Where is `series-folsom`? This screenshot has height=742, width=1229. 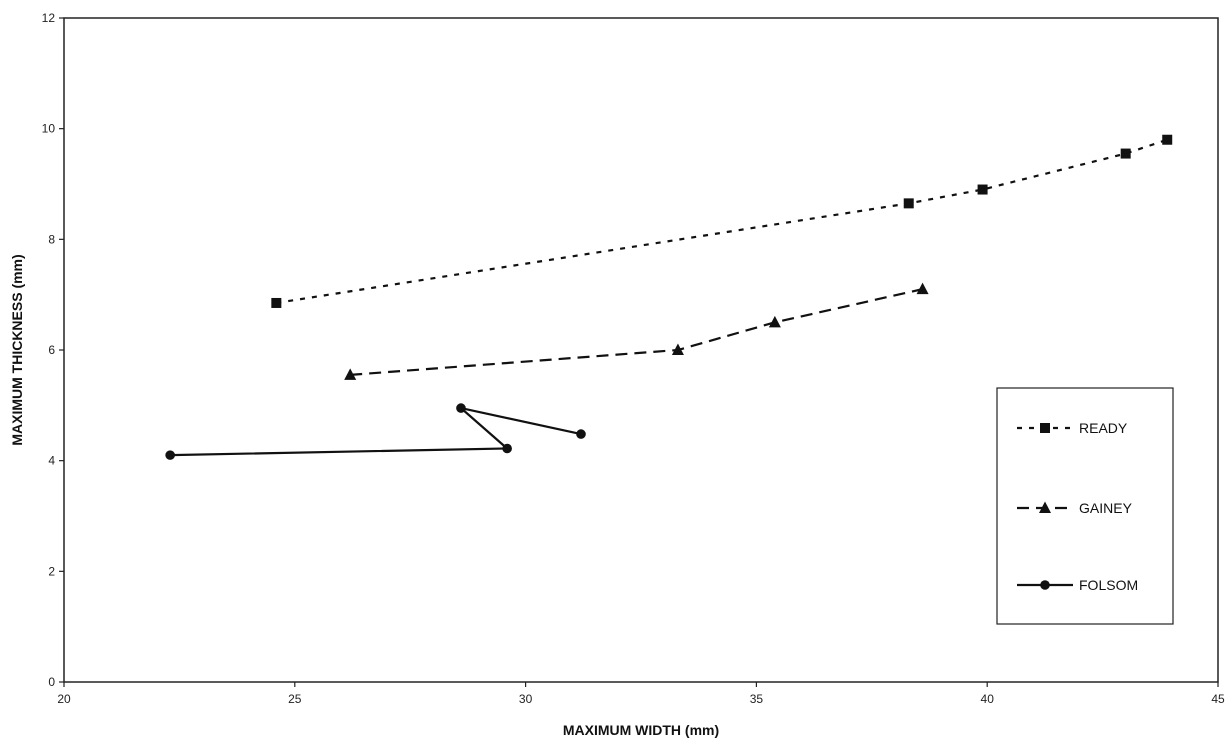 series-folsom is located at coordinates (375, 431).